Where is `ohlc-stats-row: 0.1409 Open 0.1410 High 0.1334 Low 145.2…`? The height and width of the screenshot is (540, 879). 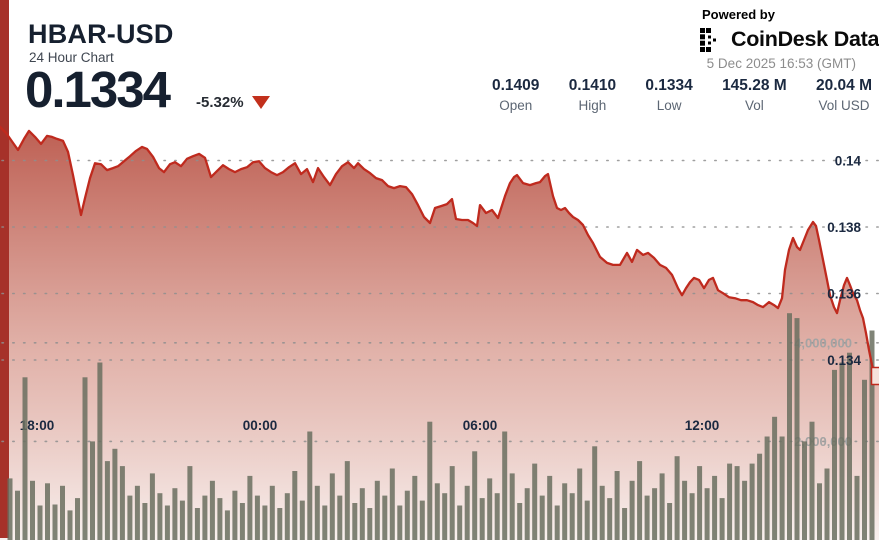 ohlc-stats-row: 0.1409 Open 0.1410 High 0.1334 Low 145.2… is located at coordinates (682, 95).